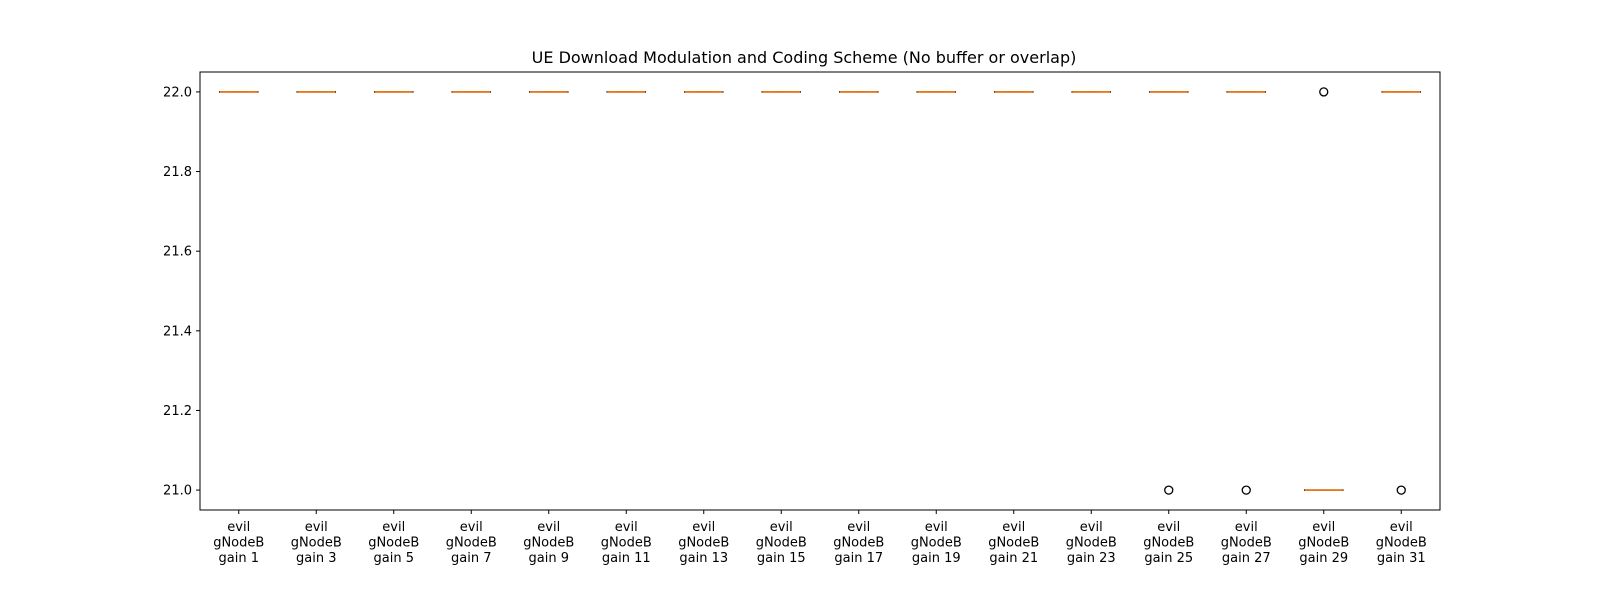 This screenshot has width=1600, height=600. Describe the element at coordinates (781, 558) in the screenshot. I see `x-tick-label: gain 15` at that location.